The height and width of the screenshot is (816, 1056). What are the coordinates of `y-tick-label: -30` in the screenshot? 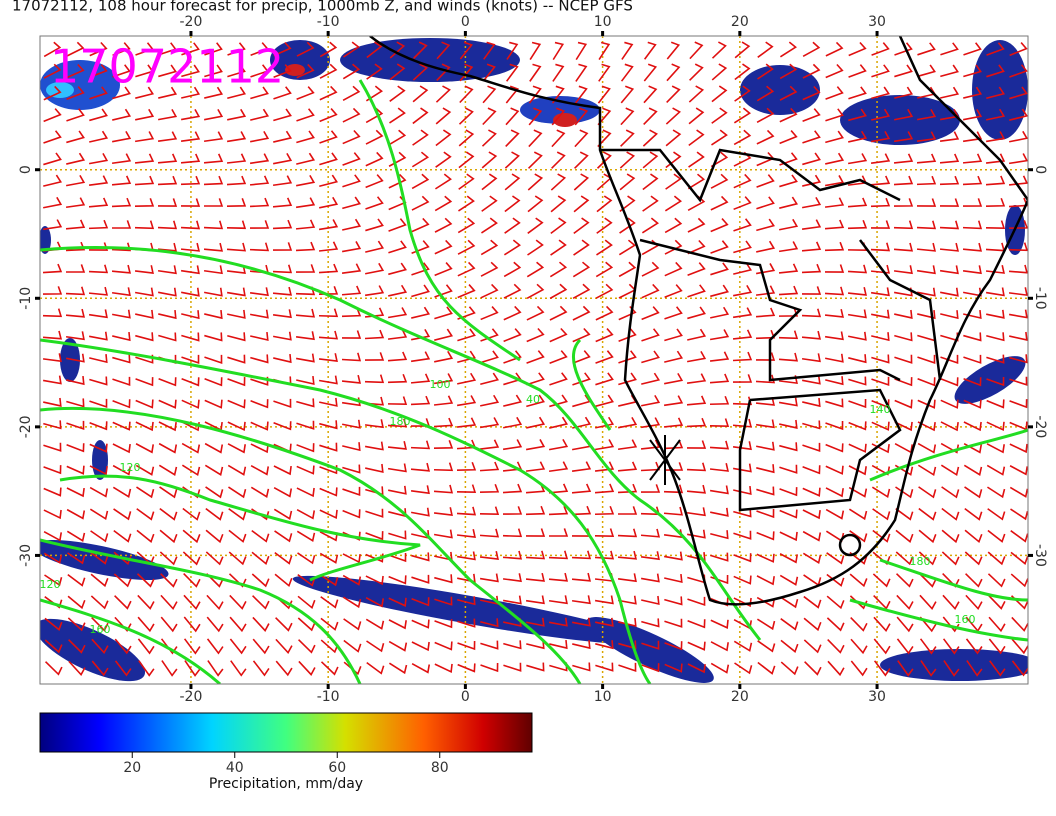 It's located at (26, 555).